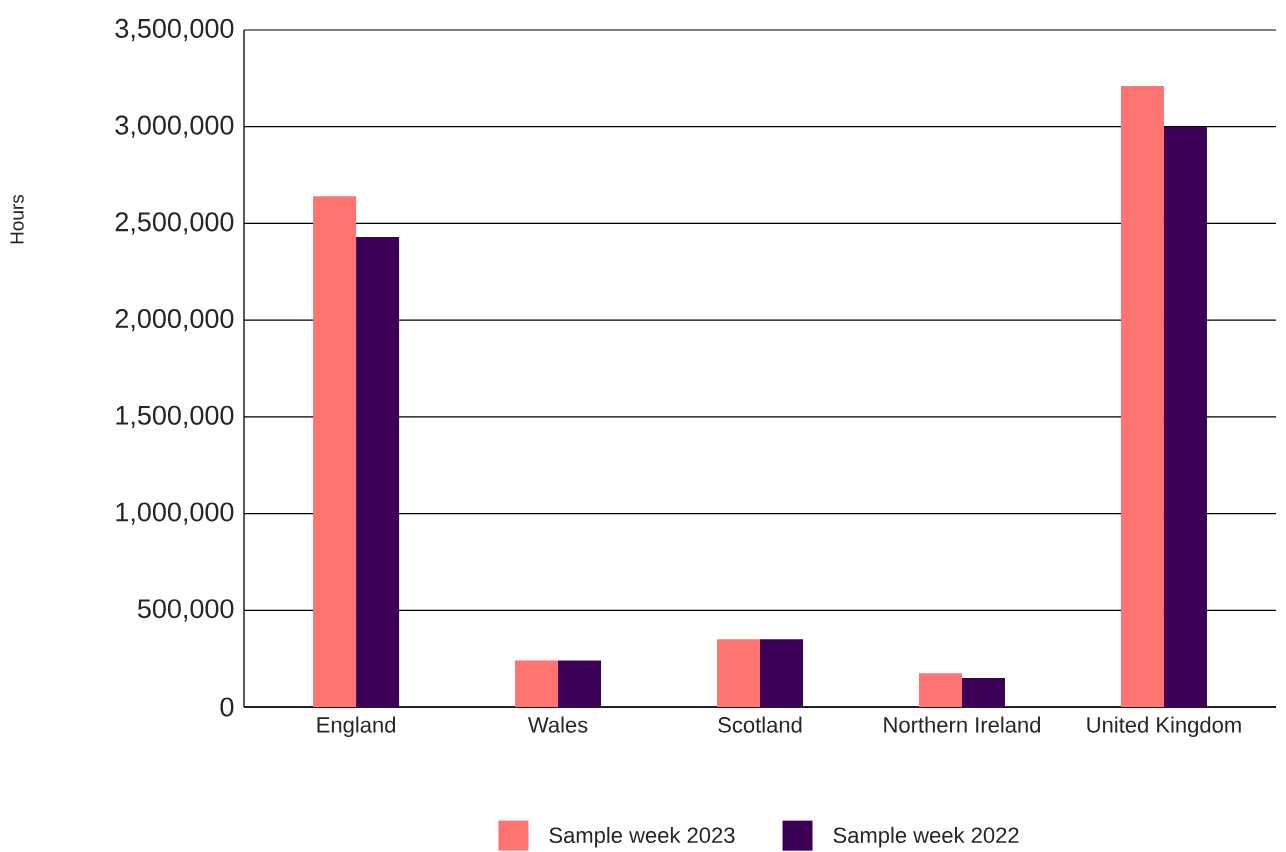 The image size is (1286, 852). Describe the element at coordinates (760, 724) in the screenshot. I see `x-tick-label: Scotland` at that location.